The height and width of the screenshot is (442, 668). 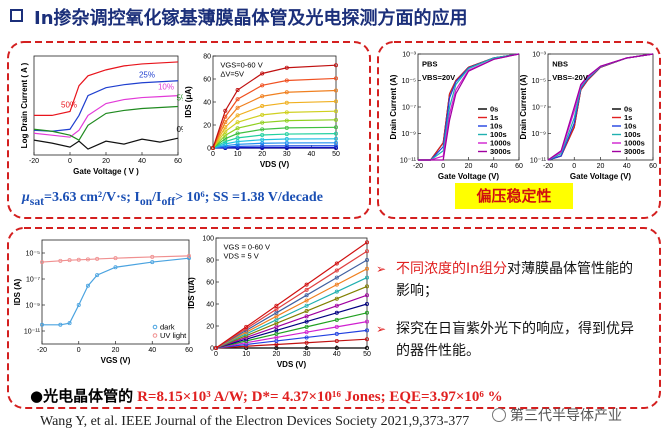 I want to click on y-tick-label: 100, so click(x=208, y=239).